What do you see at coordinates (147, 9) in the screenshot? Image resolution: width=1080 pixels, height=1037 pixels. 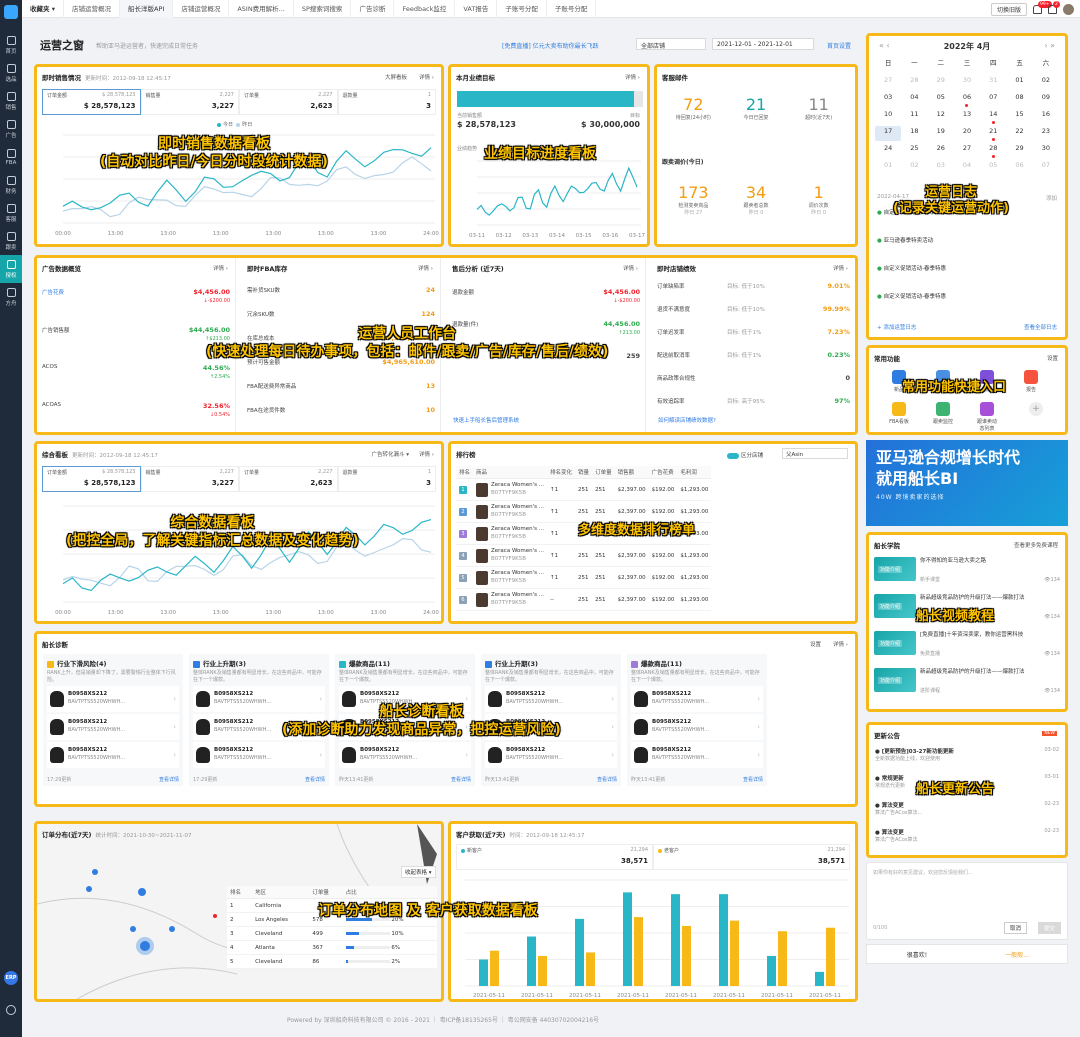 I see `tab-2: 船长洋版API` at bounding box center [147, 9].